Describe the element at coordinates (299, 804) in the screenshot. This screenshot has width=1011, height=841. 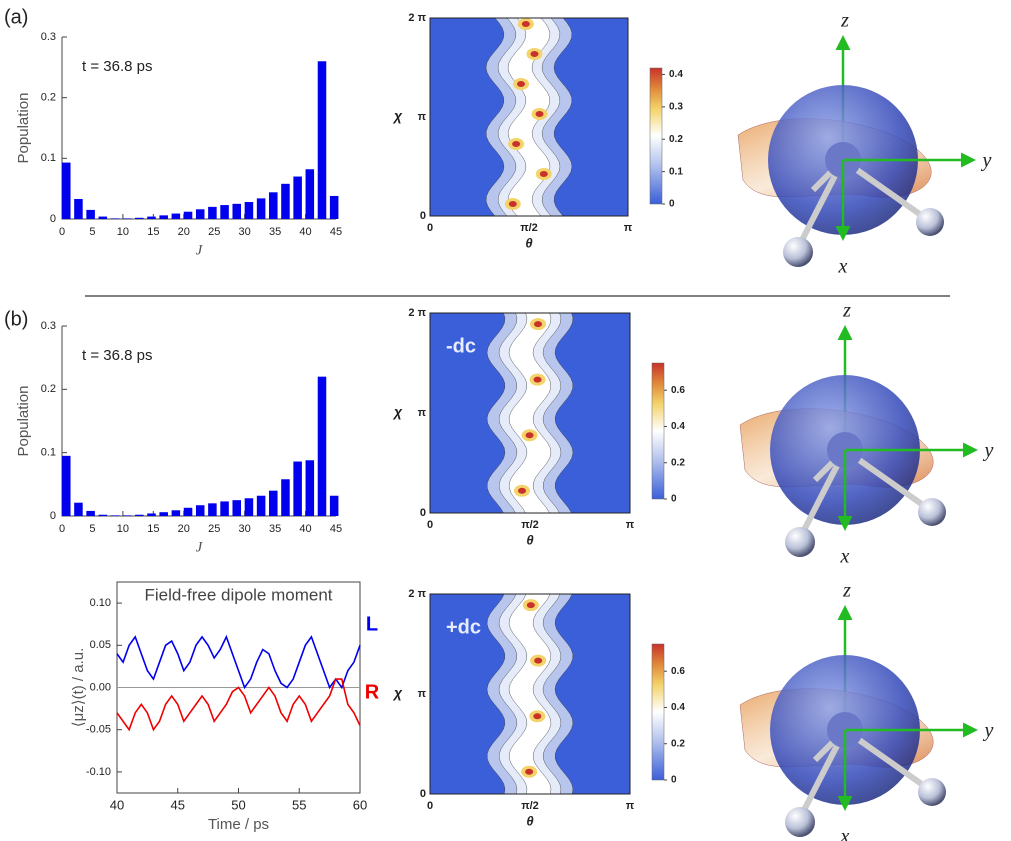
I see `x-tick-label: 55` at that location.